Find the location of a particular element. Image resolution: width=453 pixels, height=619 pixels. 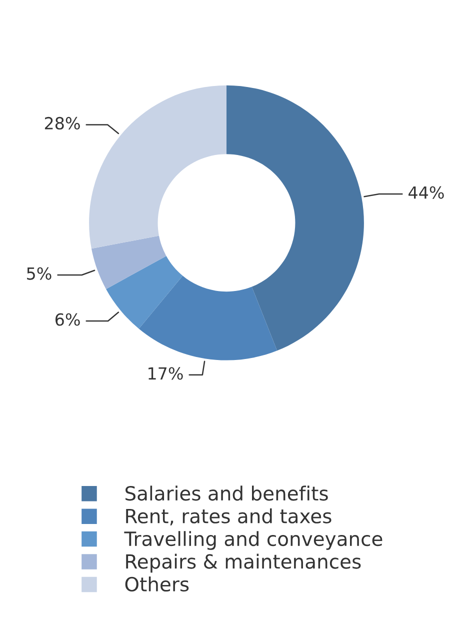

data-label: 28% is located at coordinates (62, 123).